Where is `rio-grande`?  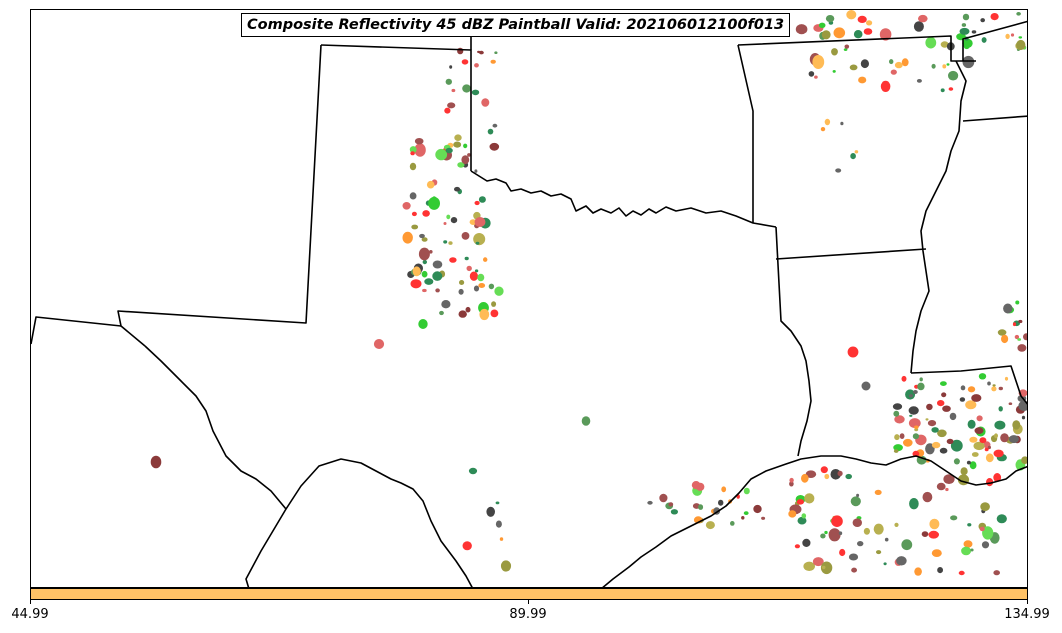
rio-grande is located at coordinates (308, 466).